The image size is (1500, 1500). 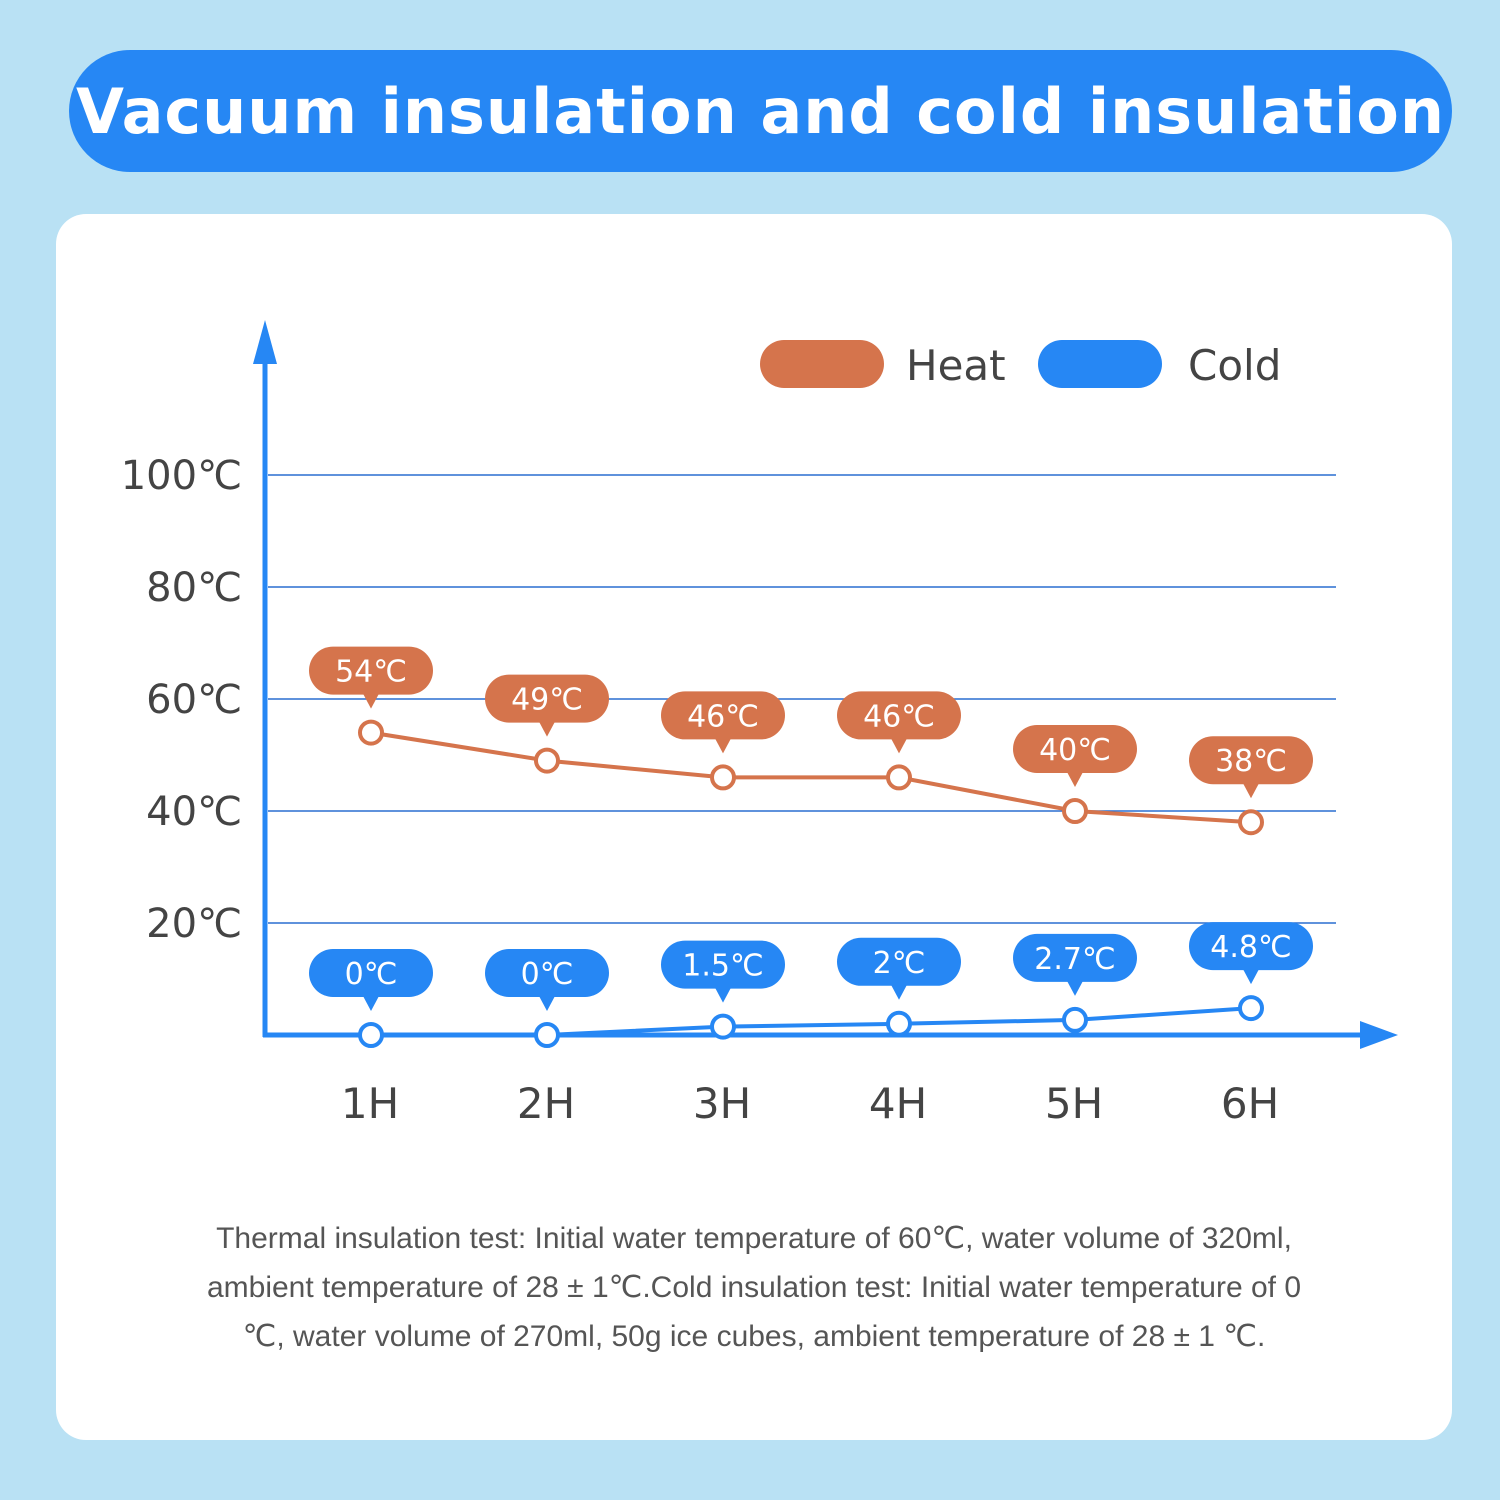 I want to click on page-title: Vacuum insulation and cold insulation, so click(x=760, y=111).